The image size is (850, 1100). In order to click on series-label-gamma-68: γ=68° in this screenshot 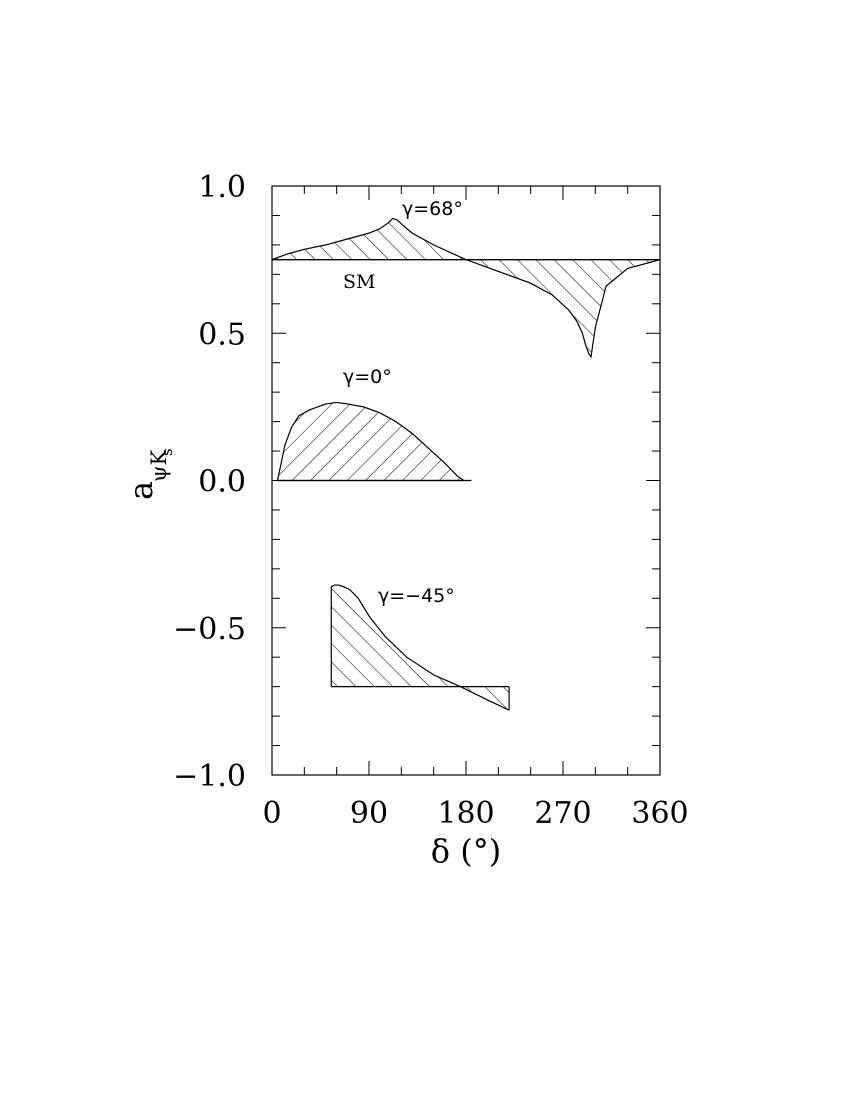, I will do `click(432, 209)`.